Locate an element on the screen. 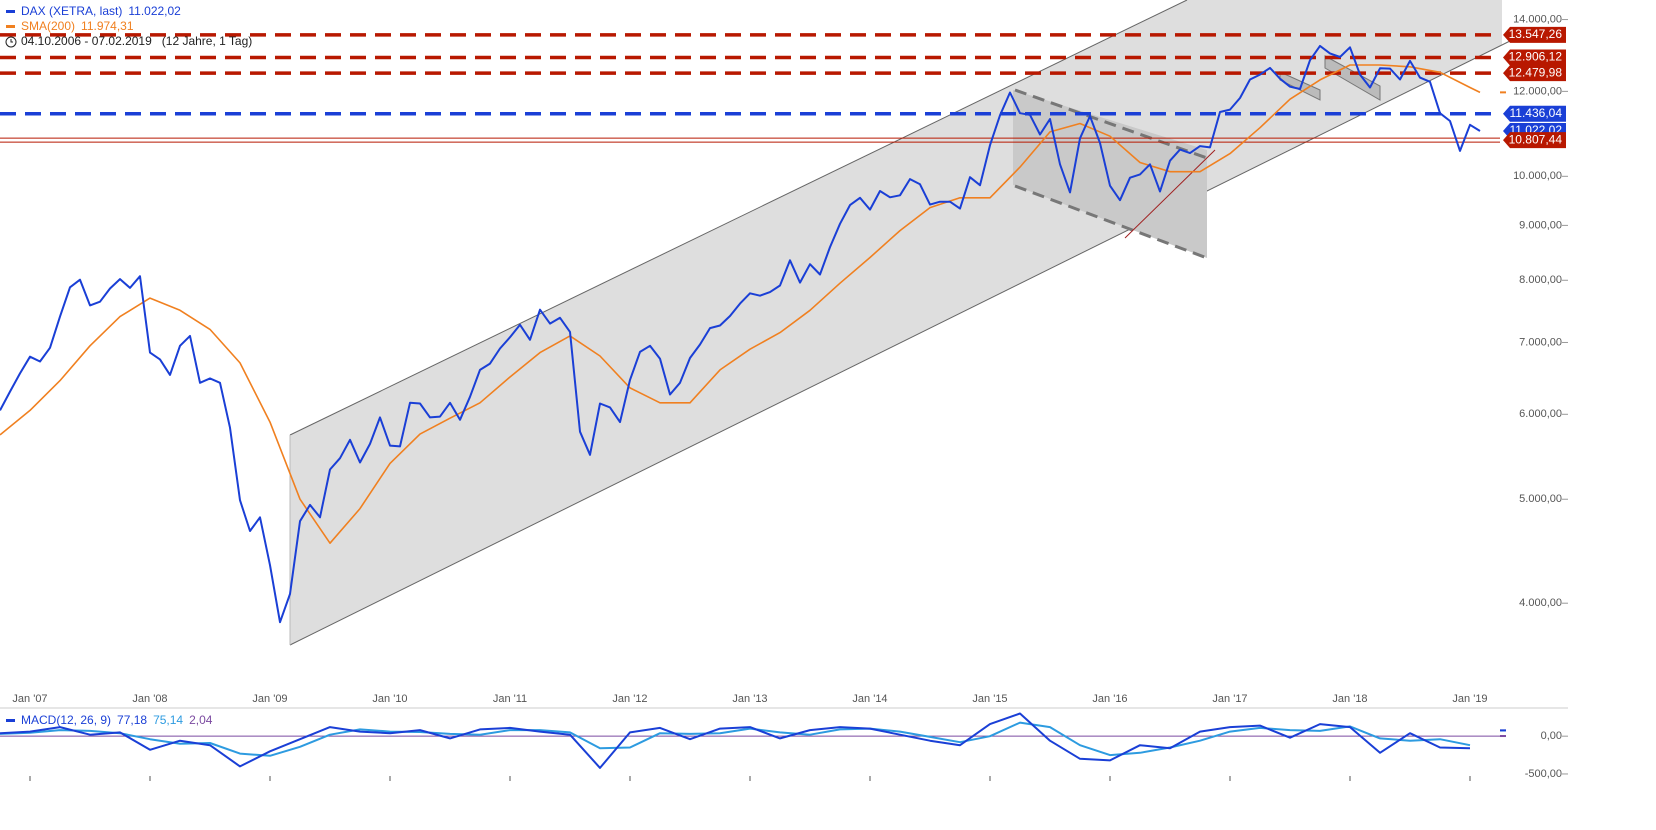 The height and width of the screenshot is (830, 1656). y-tick-label: 5.000,00 is located at coordinates (1540, 499).